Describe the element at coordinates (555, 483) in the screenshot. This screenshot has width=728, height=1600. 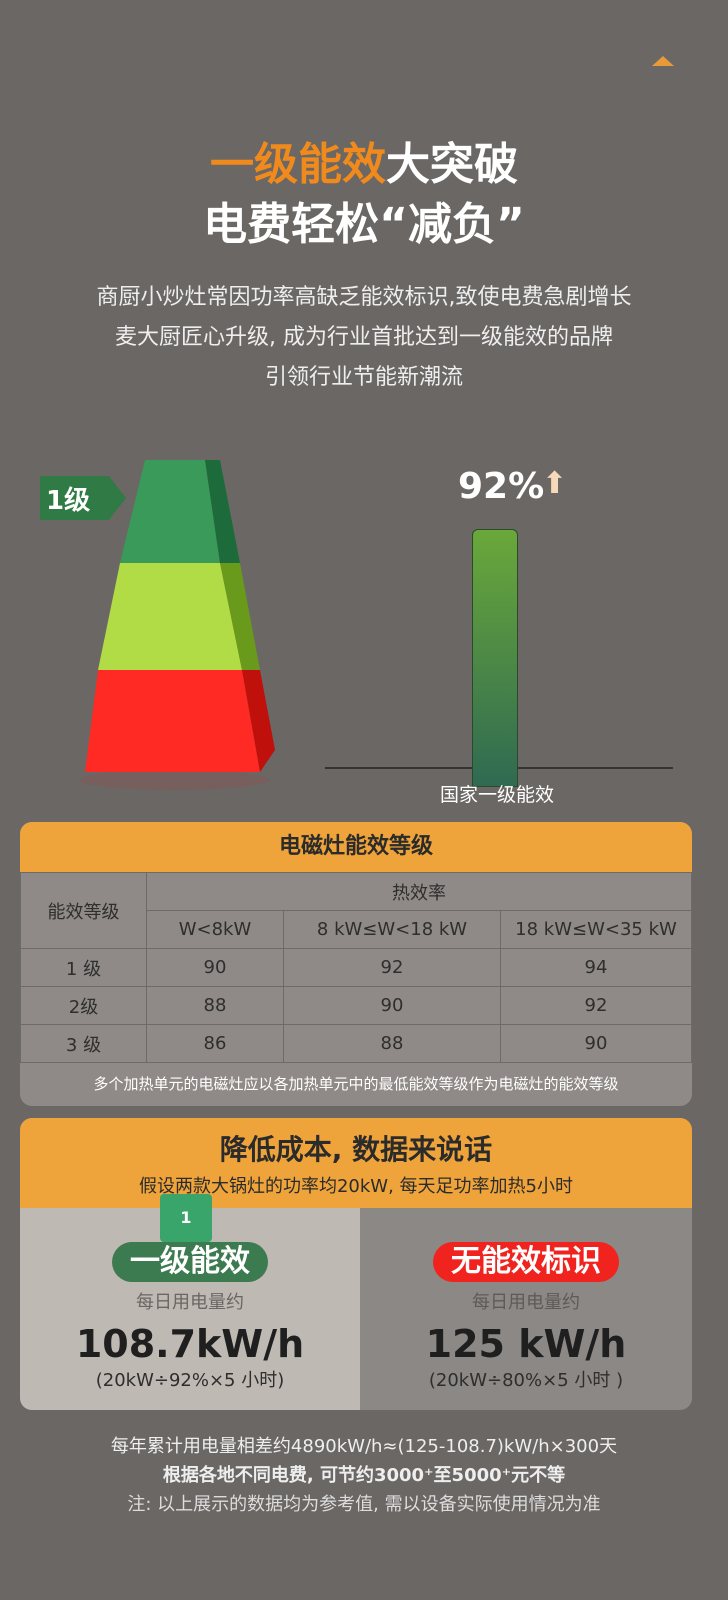
I see `up-arrow-icon: ⬆` at that location.